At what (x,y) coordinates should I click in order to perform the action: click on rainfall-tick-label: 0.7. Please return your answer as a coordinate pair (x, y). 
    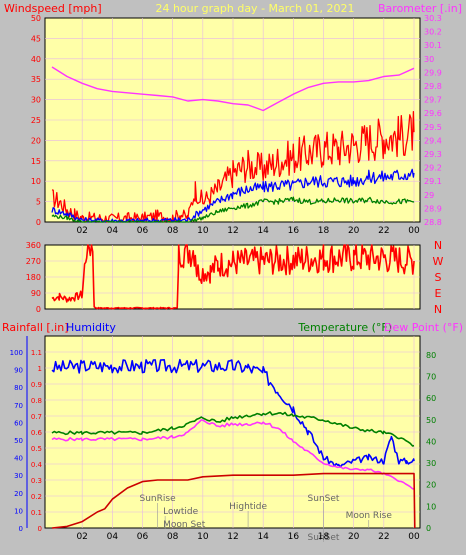
    Looking at the image, I should click on (36, 417).